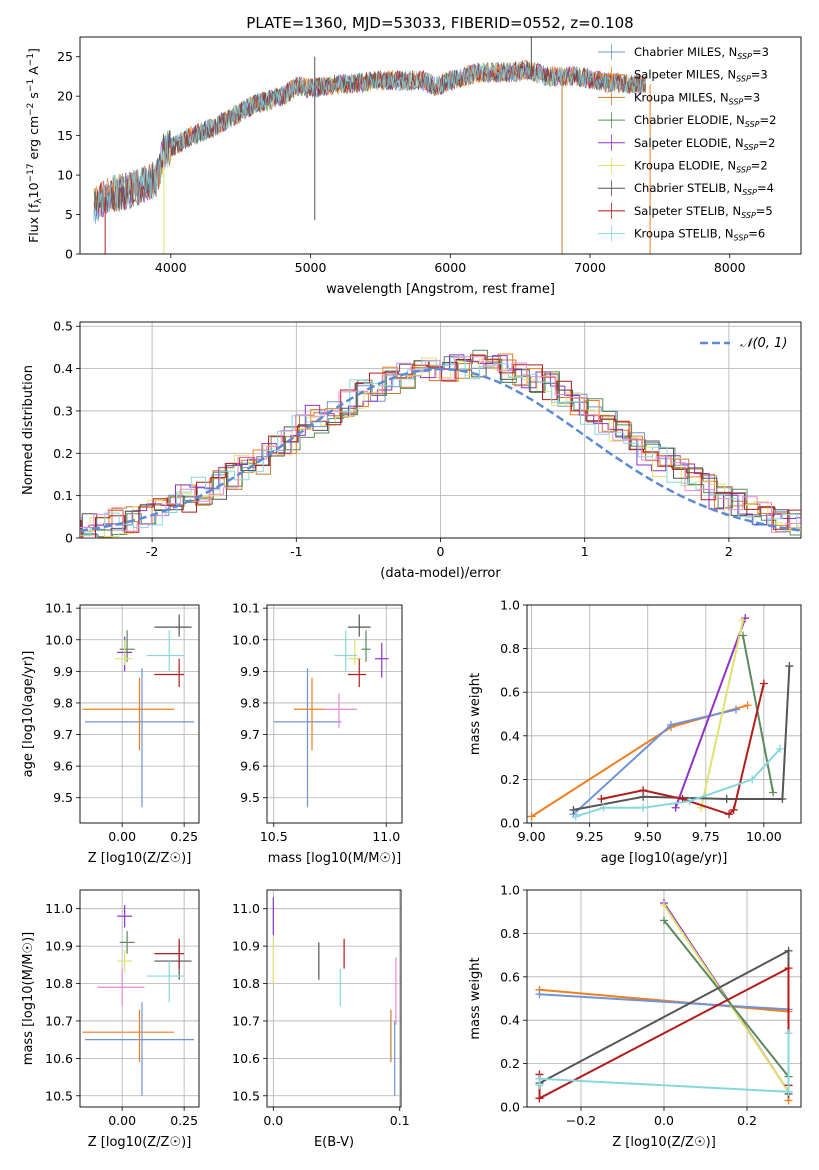 The height and width of the screenshot is (1170, 819). I want to click on histogram-kroupa_stelib, so click(440, 447).